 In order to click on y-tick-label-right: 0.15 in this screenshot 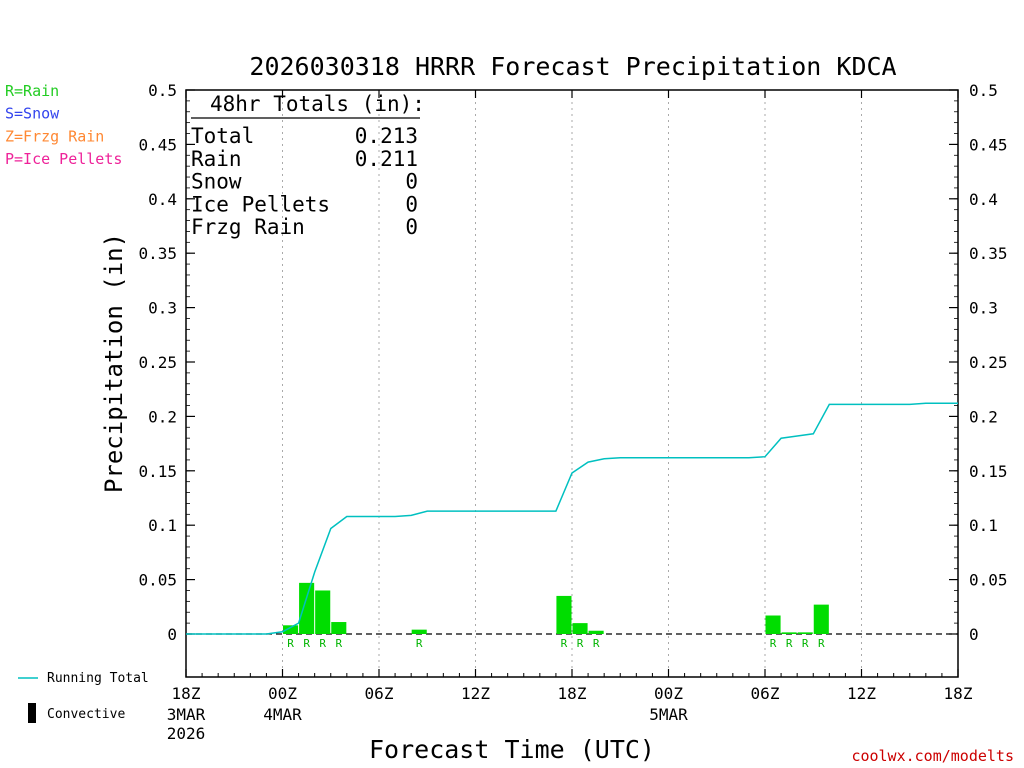, I will do `click(988, 471)`.